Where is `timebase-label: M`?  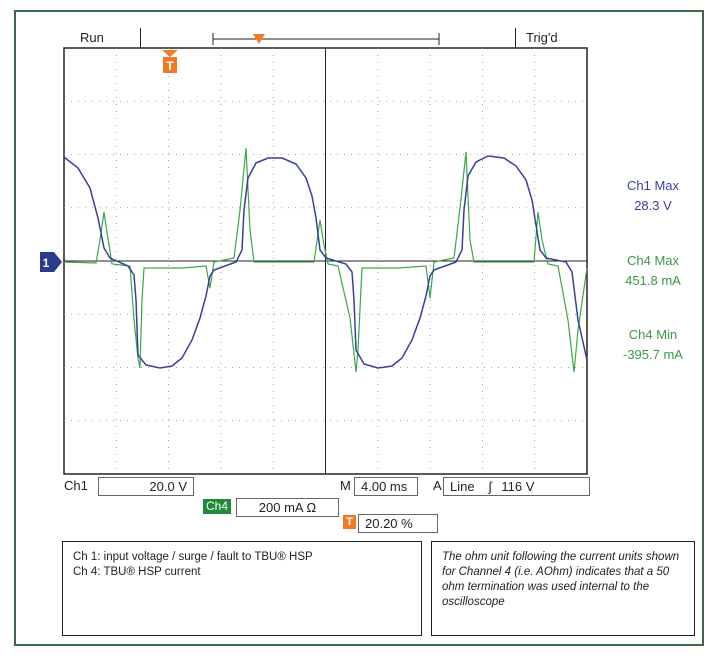
timebase-label: M is located at coordinates (345, 485).